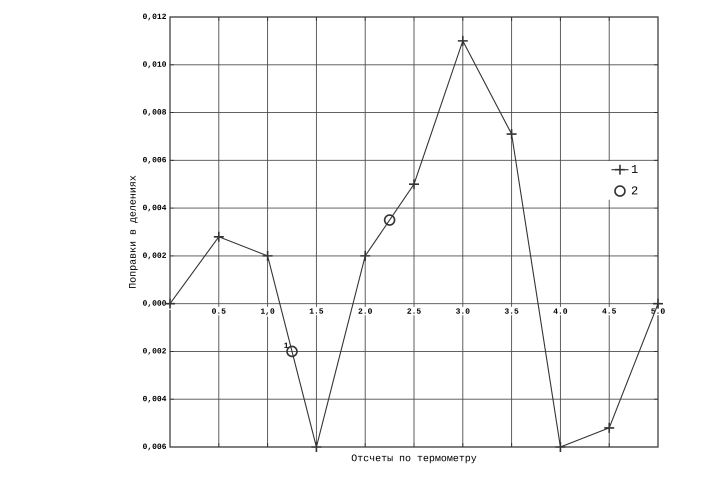 The width and height of the screenshot is (721, 503). I want to click on legend-label: 1, so click(635, 168).